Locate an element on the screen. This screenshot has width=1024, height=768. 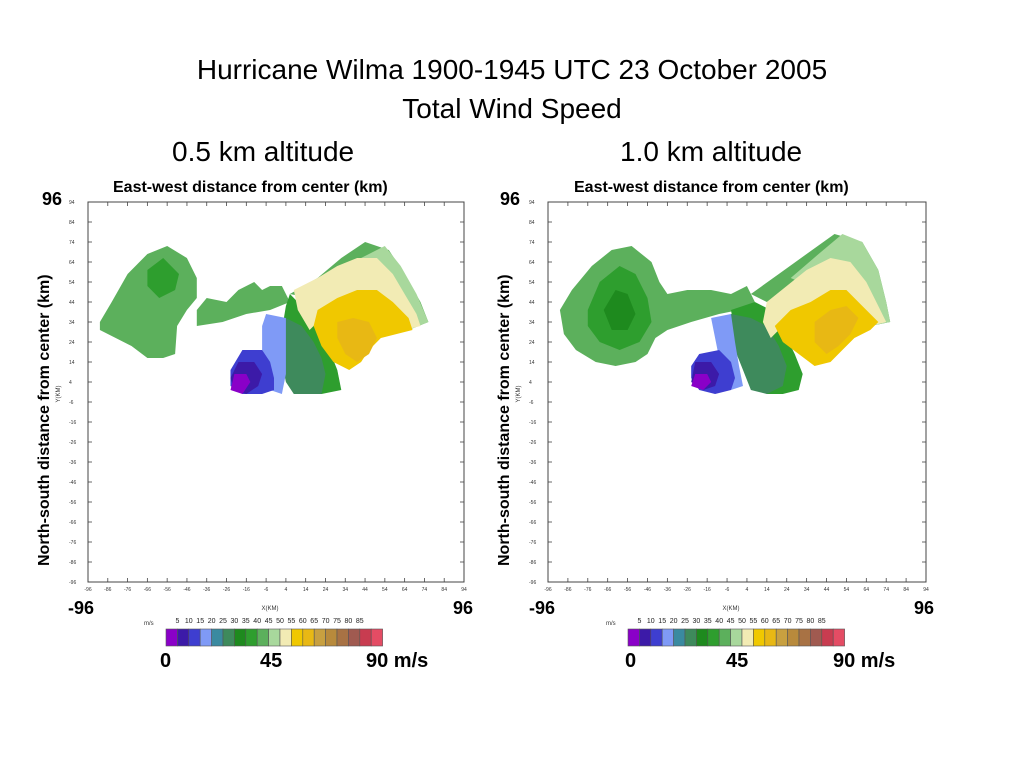
x-tick-label-right-19: 94 is located at coordinates (926, 590).